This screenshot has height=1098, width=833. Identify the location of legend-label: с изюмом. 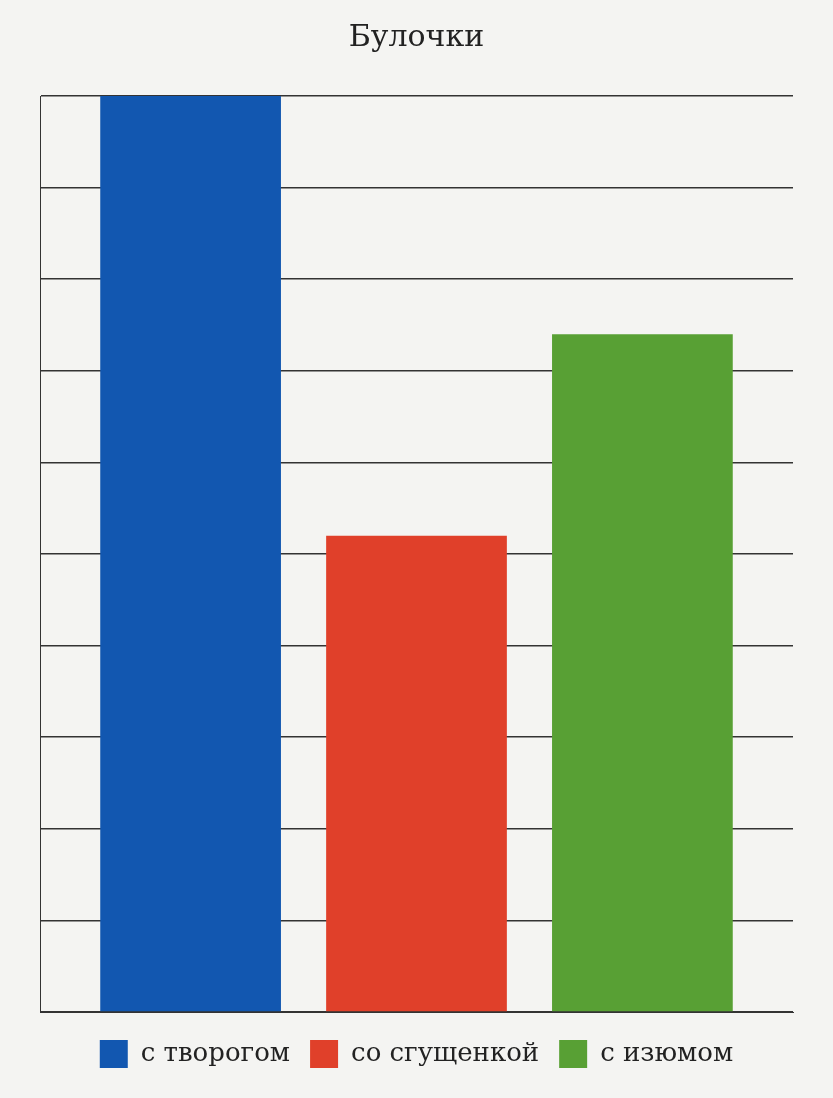
(667, 1051).